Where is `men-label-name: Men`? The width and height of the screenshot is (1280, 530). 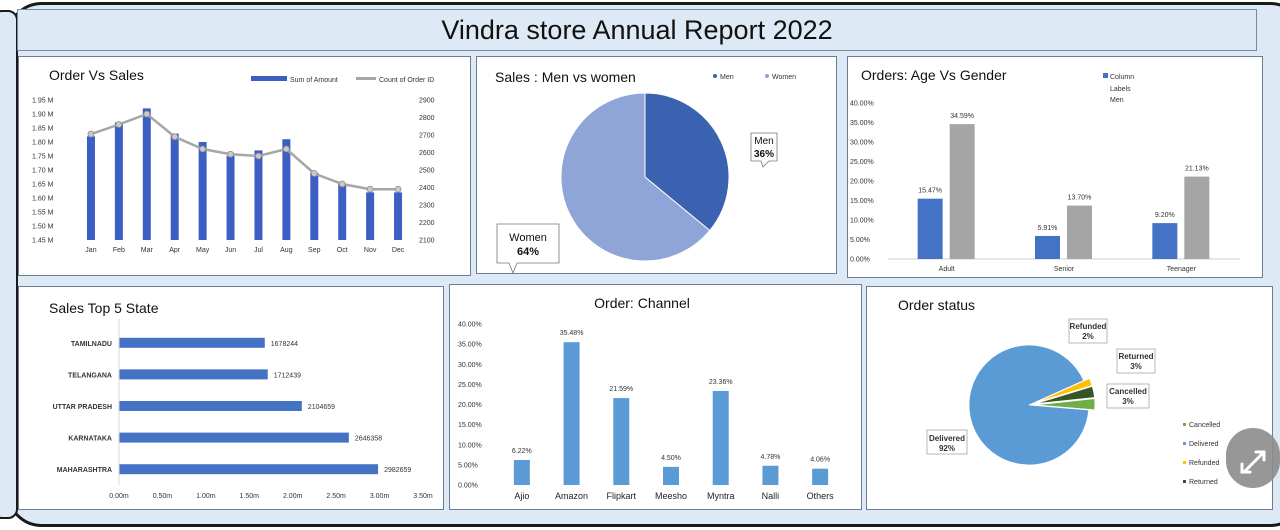 men-label-name: Men is located at coordinates (763, 141).